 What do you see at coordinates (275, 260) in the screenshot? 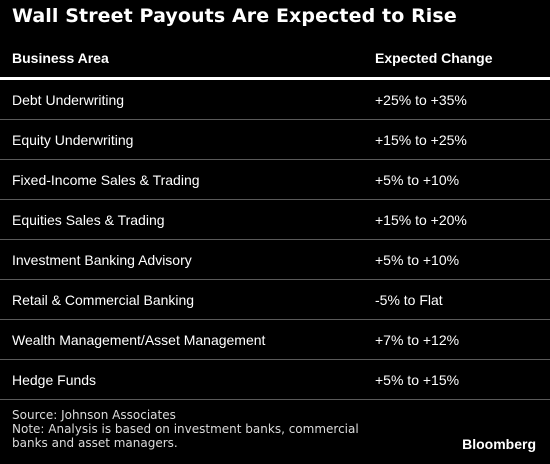
I see `table-row: Investment Banking Advisory +5% to +10%` at bounding box center [275, 260].